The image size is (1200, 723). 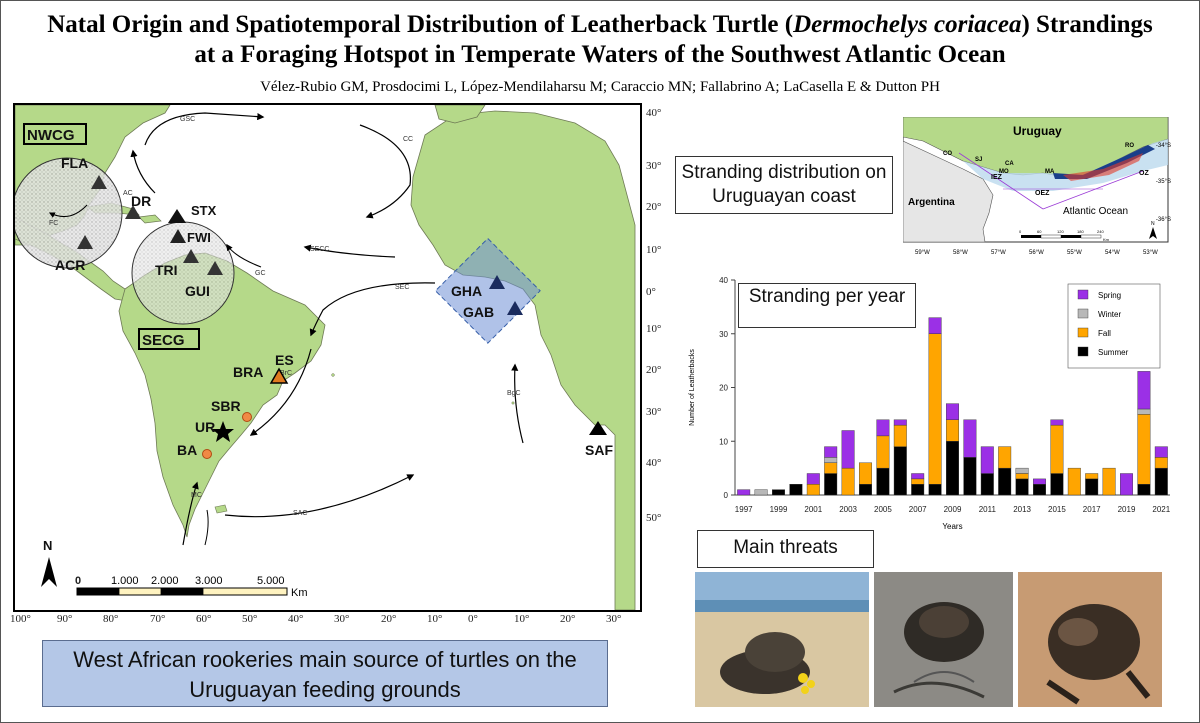 I want to click on rookery-acr, so click(x=85, y=242).